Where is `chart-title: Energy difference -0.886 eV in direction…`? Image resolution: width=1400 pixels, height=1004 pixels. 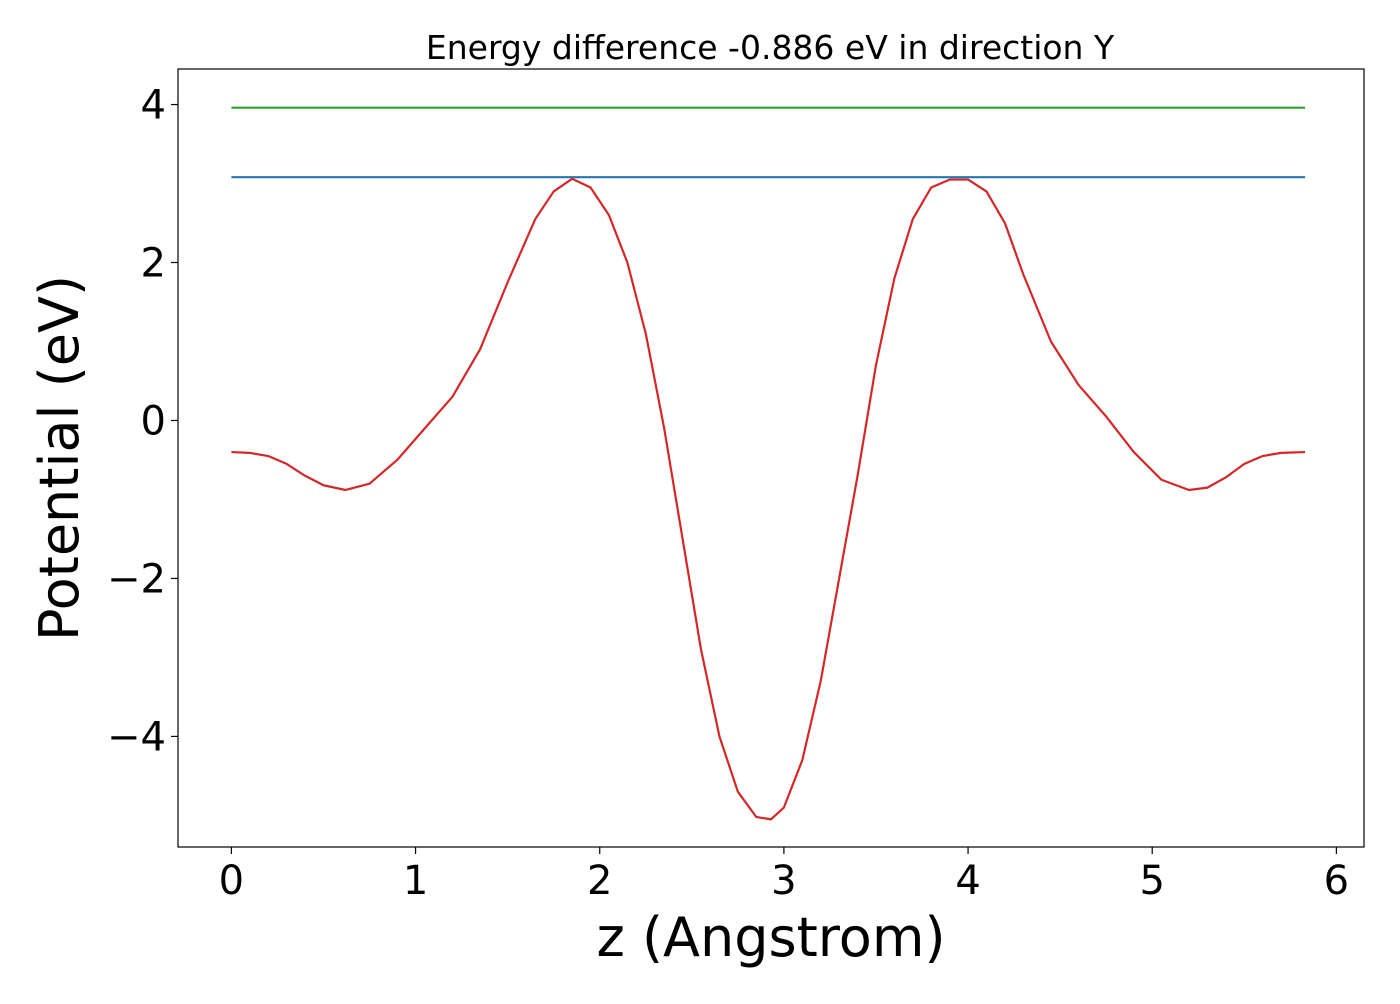
chart-title: Energy difference -0.886 eV in direction… is located at coordinates (770, 47).